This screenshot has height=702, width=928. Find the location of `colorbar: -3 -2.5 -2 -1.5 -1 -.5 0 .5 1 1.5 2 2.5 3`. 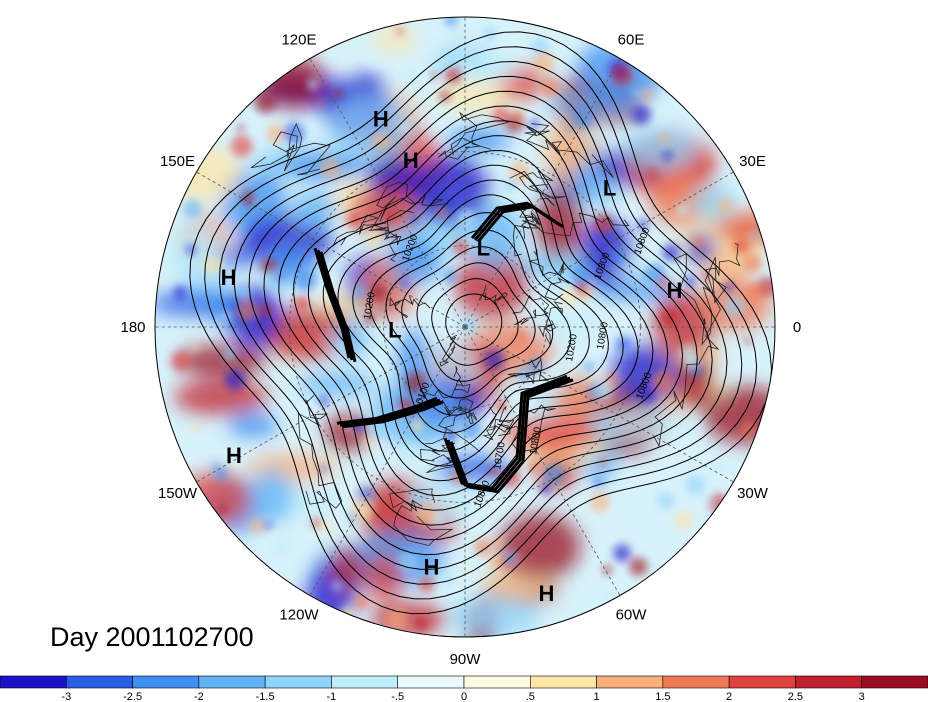

colorbar: -3 -2.5 -2 -1.5 -1 -.5 0 .5 1 1.5 2 2.5 3 is located at coordinates (464, 688).